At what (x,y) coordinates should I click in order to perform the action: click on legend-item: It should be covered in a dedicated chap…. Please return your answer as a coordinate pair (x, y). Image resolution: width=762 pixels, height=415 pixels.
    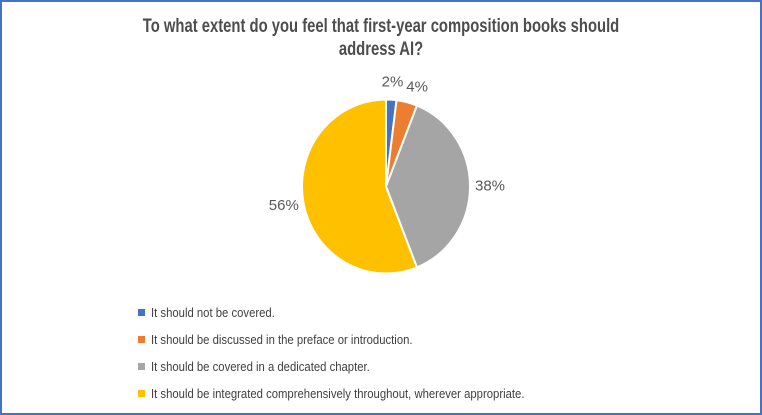
    Looking at the image, I should click on (359, 366).